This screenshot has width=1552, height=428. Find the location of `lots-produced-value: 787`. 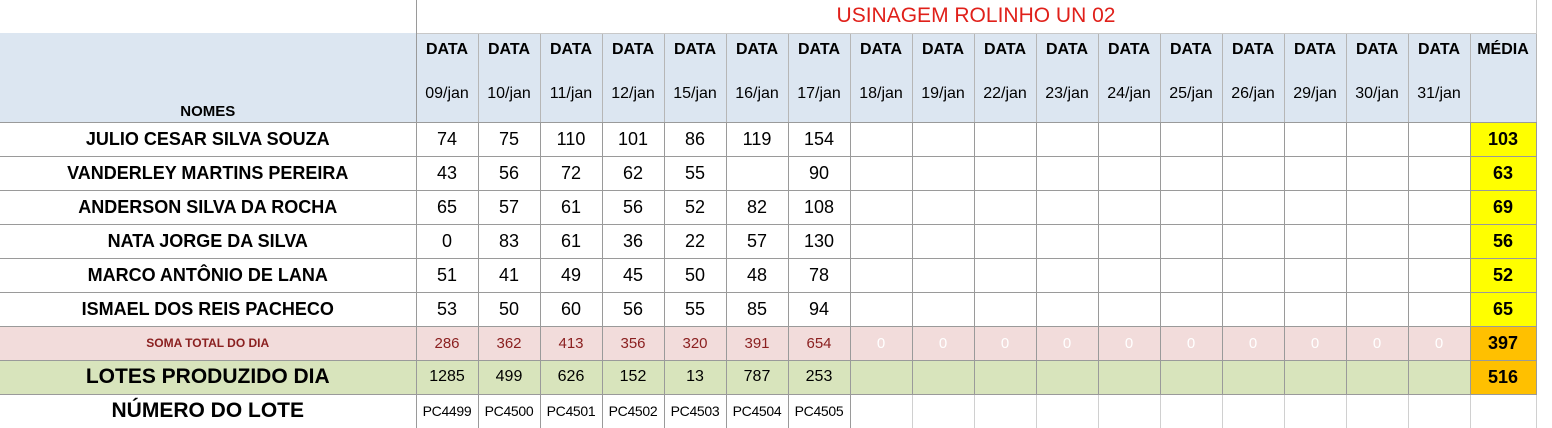

lots-produced-value: 787 is located at coordinates (757, 377).